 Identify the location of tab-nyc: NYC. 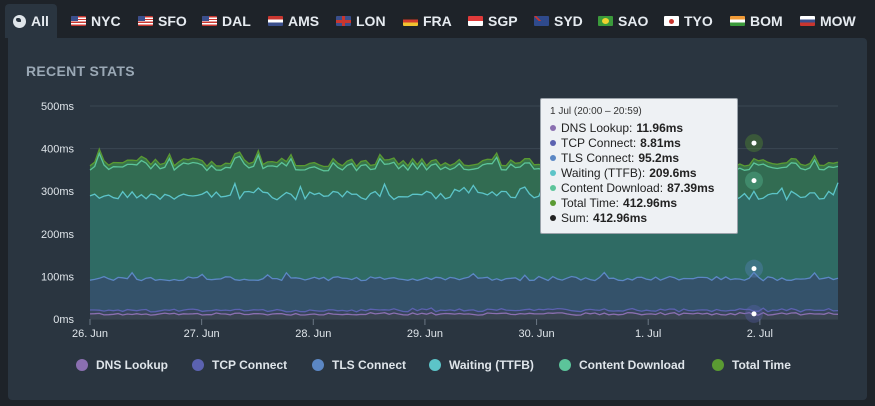
(95, 21).